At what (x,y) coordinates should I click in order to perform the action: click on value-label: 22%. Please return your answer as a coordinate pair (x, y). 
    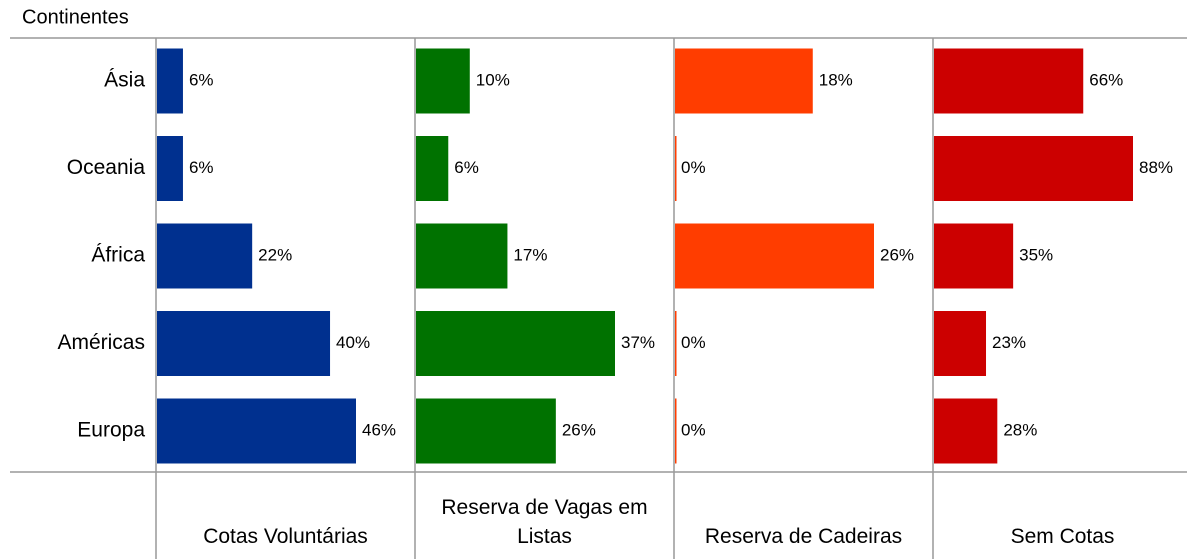
    Looking at the image, I should click on (275, 254).